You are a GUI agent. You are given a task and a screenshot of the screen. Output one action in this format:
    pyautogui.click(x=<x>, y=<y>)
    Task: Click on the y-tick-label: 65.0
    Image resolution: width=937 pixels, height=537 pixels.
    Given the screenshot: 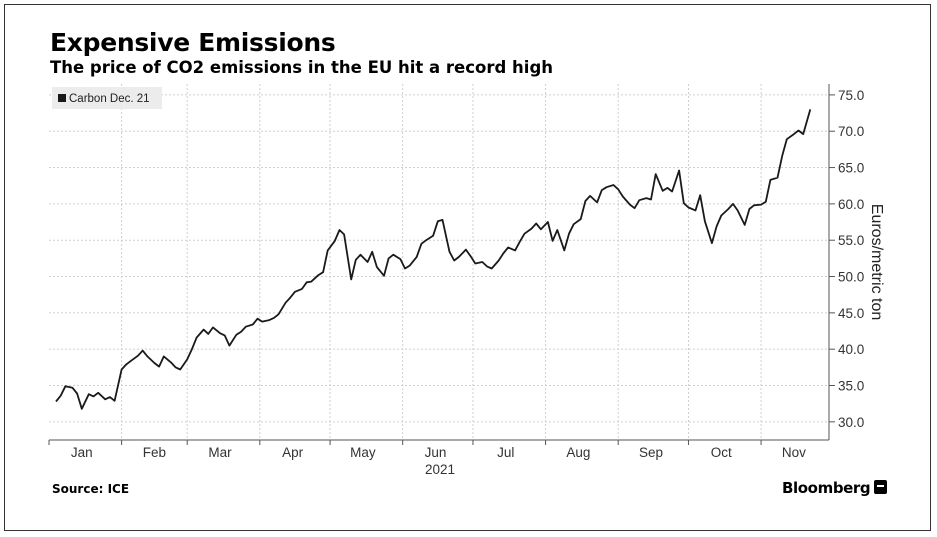 What is the action you would take?
    pyautogui.click(x=851, y=168)
    